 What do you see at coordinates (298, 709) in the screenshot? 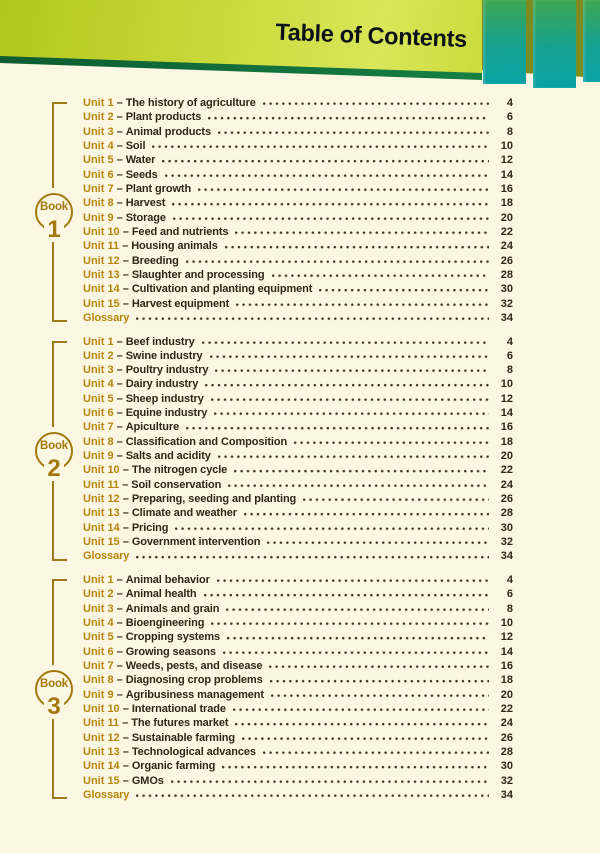
I see `toc-entry: Unit 10 – International trade 22` at bounding box center [298, 709].